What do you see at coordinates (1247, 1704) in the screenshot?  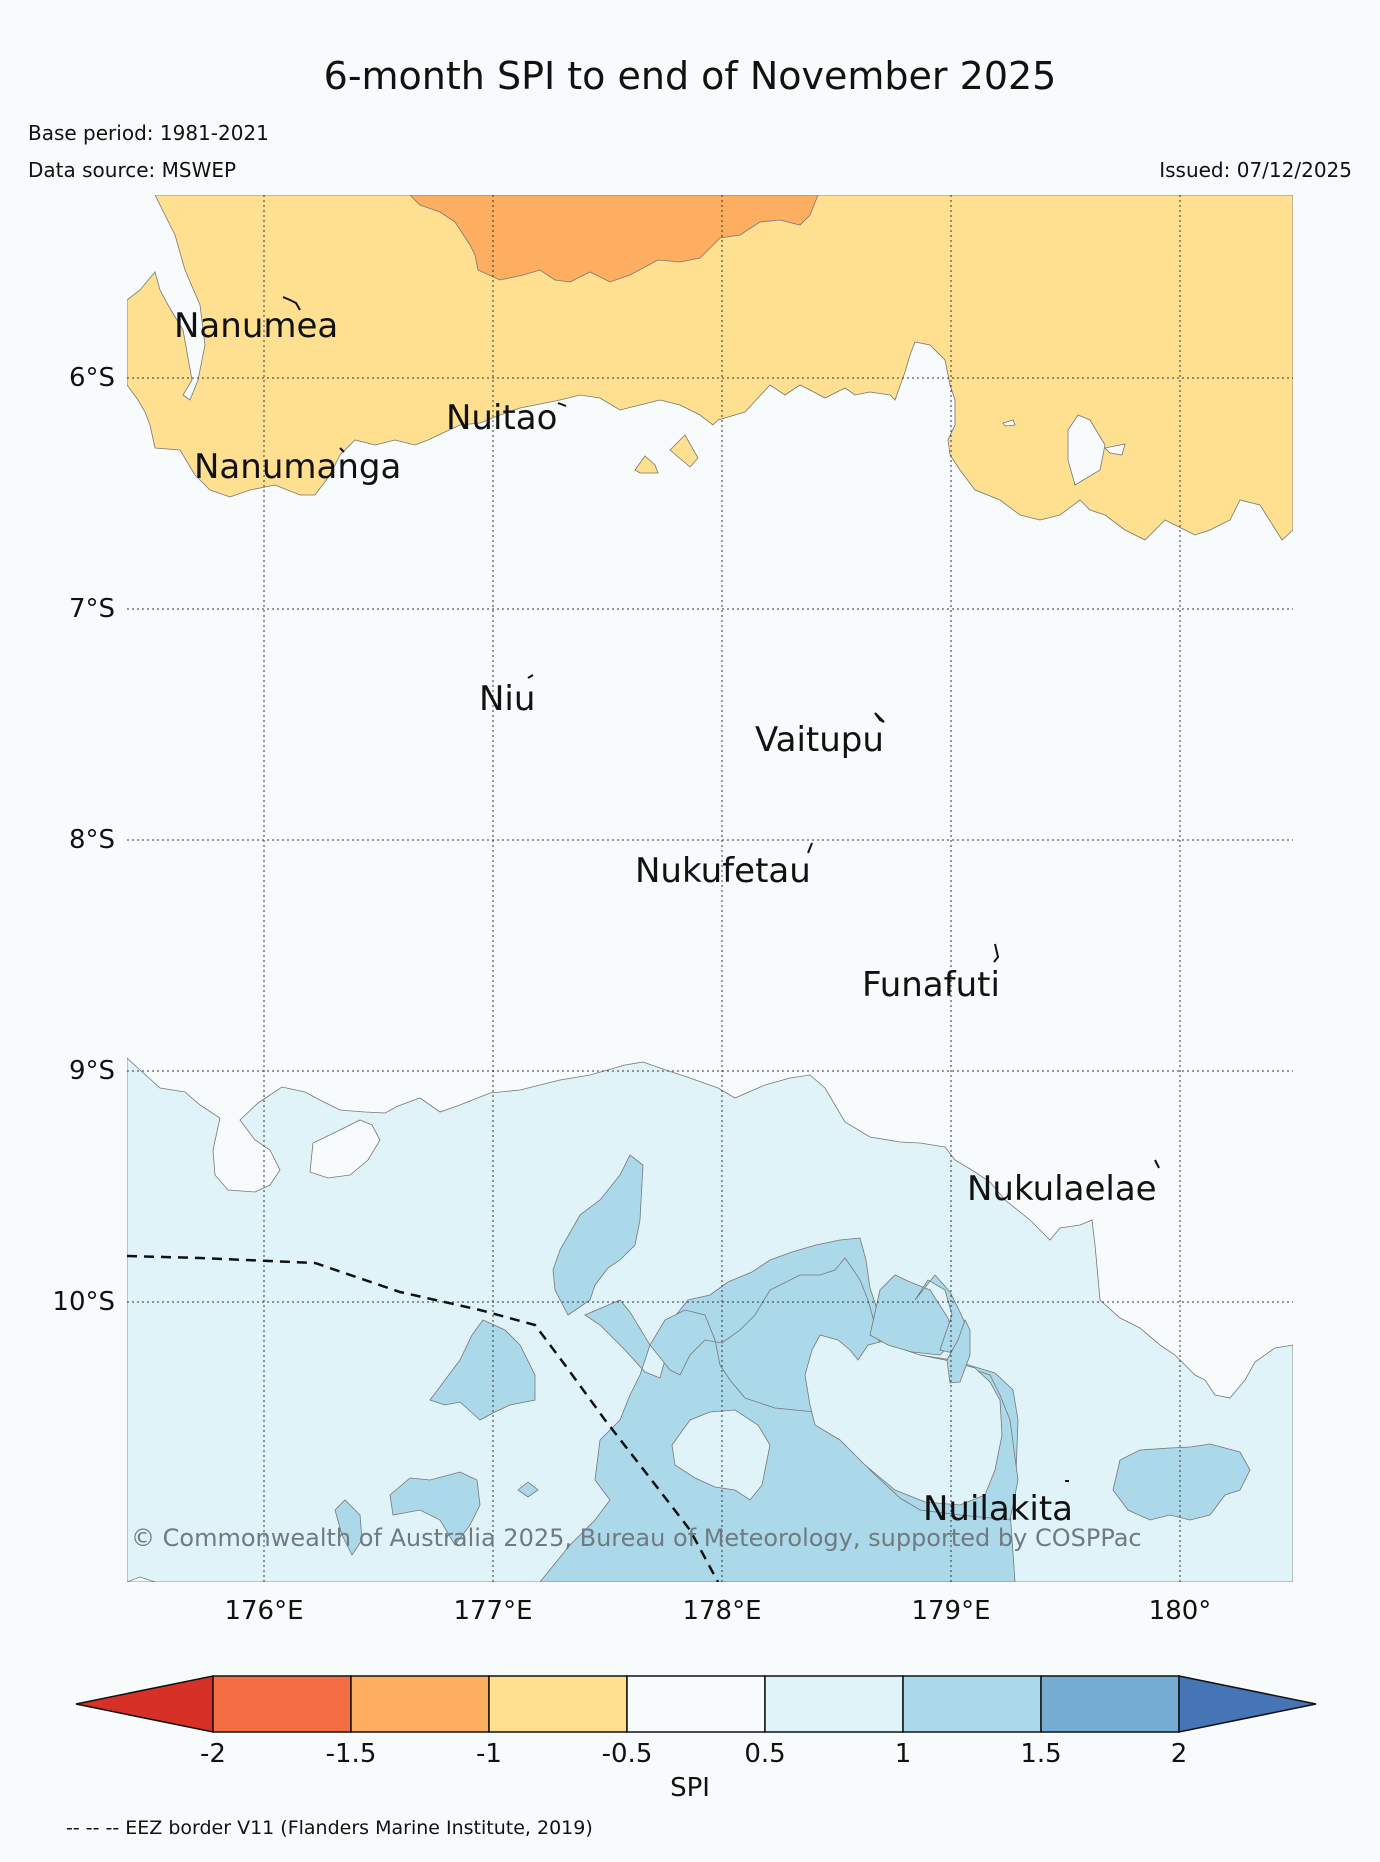 I see `colorbar-extend-high` at bounding box center [1247, 1704].